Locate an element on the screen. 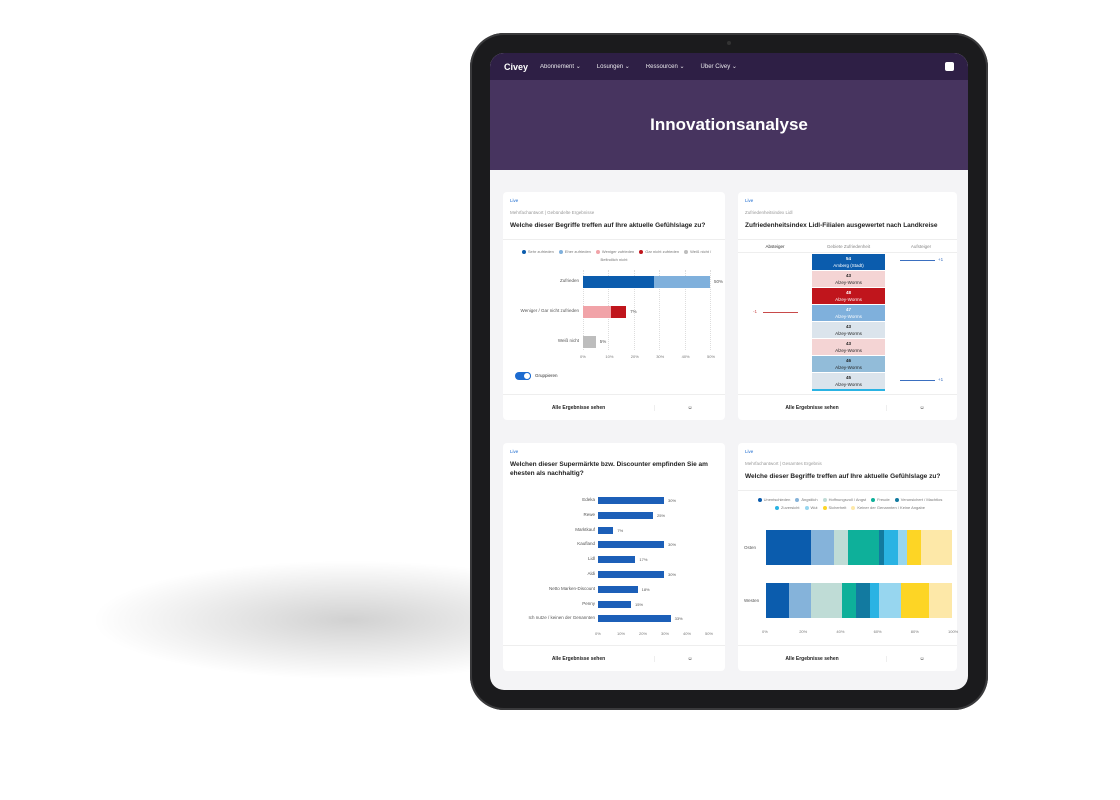 Image resolution: width=1120 pixels, height=800 pixels. x-tick: 100% is located at coordinates (953, 631).